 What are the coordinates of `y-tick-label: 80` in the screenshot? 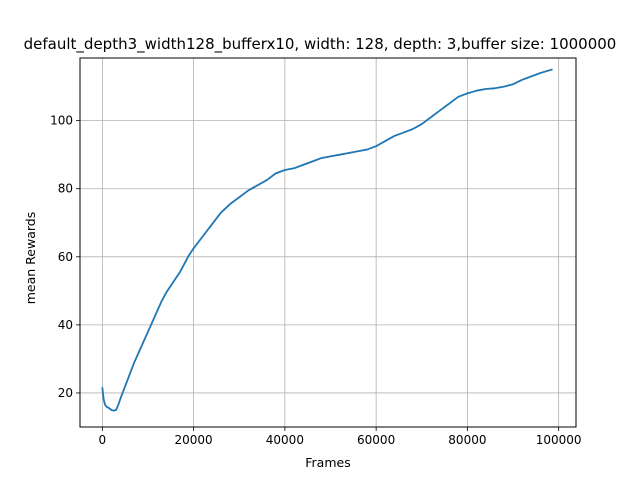 It's located at (65, 189).